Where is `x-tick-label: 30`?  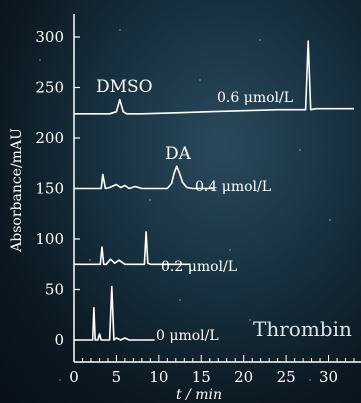
x-tick-label: 30 is located at coordinates (328, 377).